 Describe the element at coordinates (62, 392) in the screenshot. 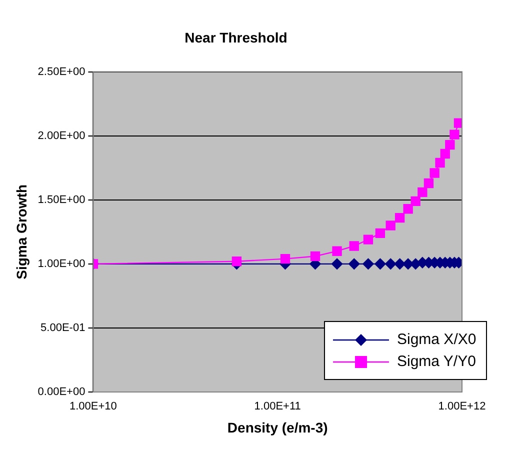

I see `y-tick-label: 0.00E+00` at that location.